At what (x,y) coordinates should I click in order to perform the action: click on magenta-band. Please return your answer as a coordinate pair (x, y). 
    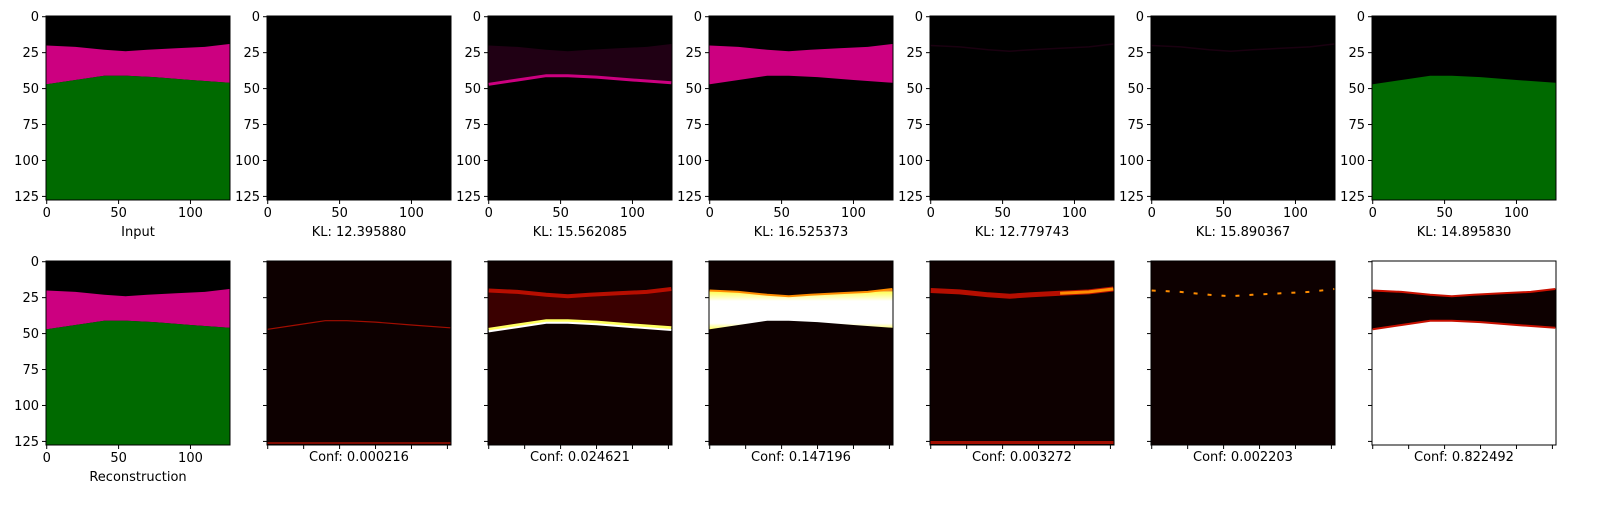
    Looking at the image, I should click on (801, 64).